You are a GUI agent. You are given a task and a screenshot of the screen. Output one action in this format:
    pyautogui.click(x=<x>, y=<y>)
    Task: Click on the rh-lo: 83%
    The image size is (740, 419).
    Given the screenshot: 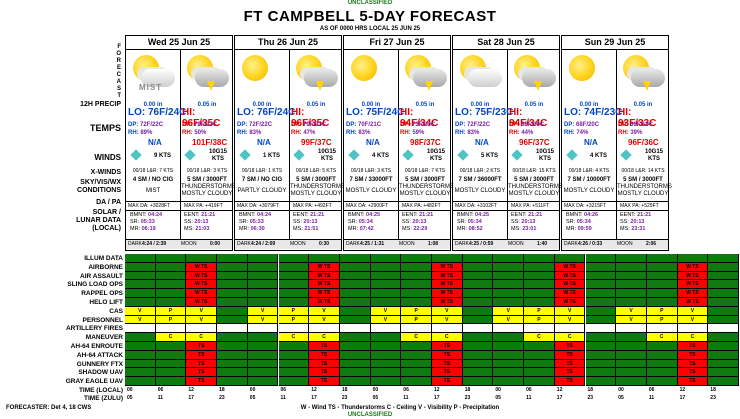 What is the action you would take?
    pyautogui.click(x=473, y=133)
    